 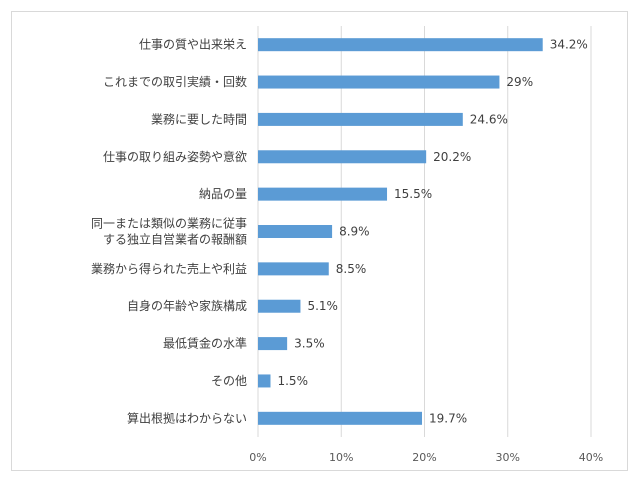 I want to click on category-label: 同一または類似の業務に従事する独立自営業者の報酬額, so click(x=169, y=232).